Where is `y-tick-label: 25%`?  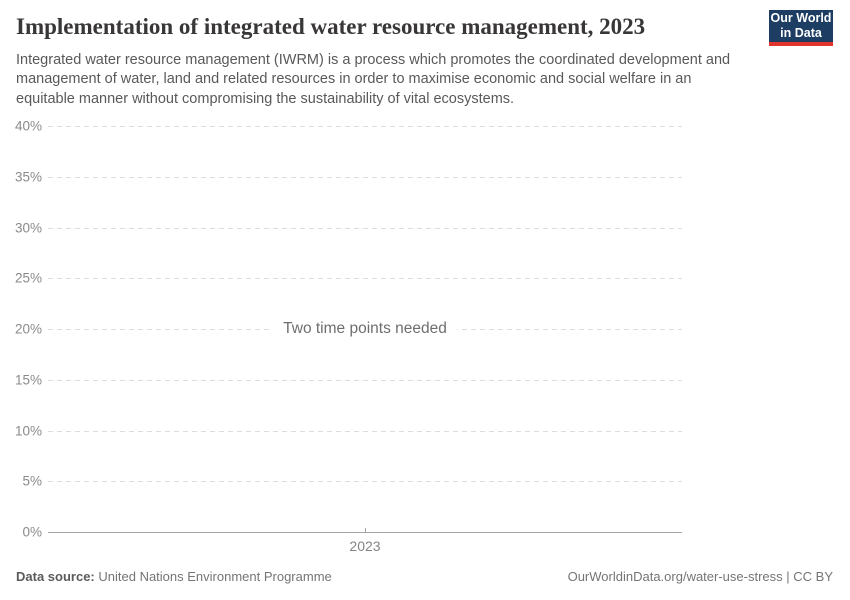 y-tick-label: 25% is located at coordinates (28, 278).